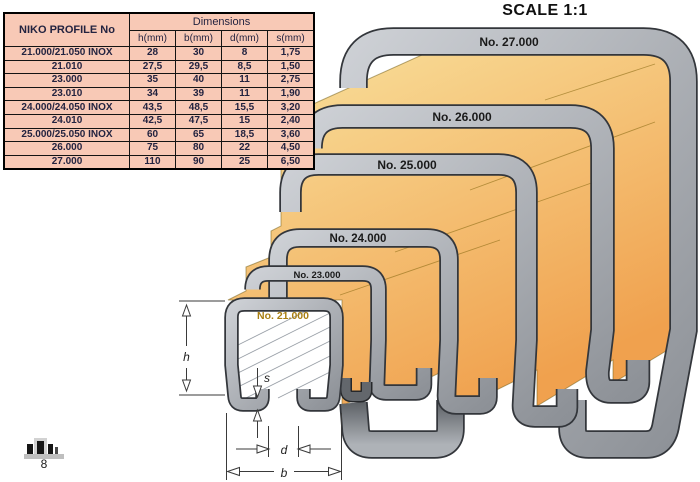  I want to click on dimension-cell: 15, so click(244, 121).